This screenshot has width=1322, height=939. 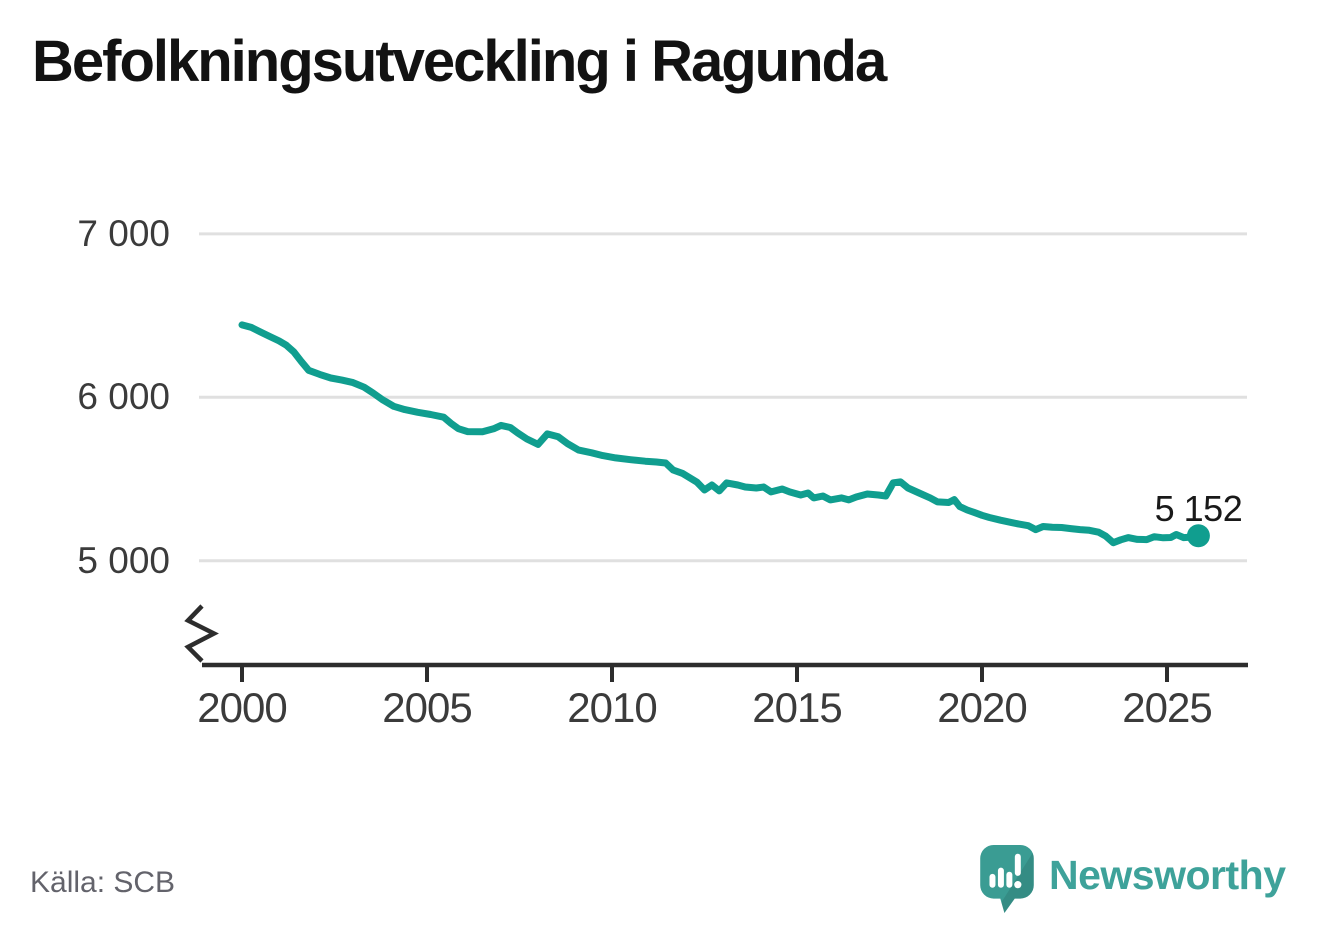 I want to click on source-note: Källa: SCB, so click(x=103, y=882).